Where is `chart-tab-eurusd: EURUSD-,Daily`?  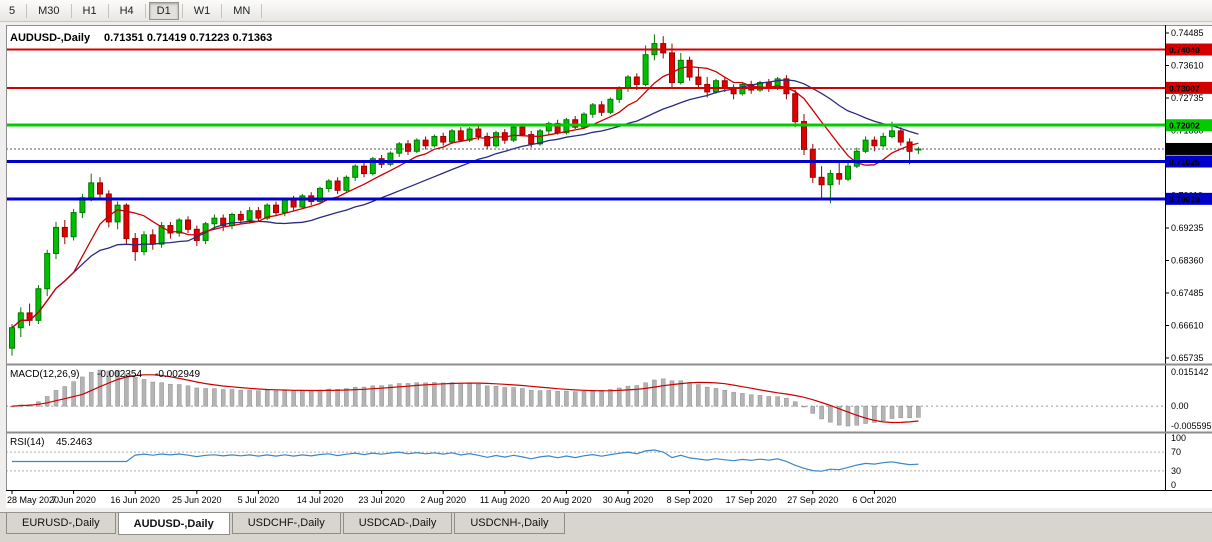 chart-tab-eurusd: EURUSD-,Daily is located at coordinates (61, 523).